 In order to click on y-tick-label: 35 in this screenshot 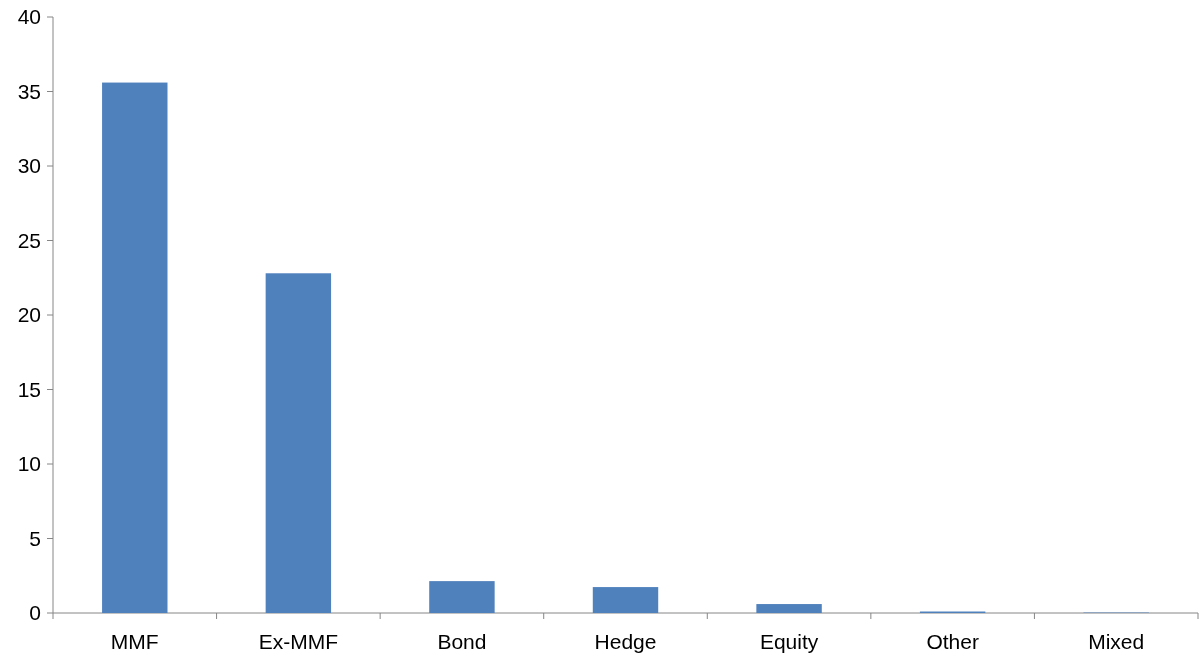, I will do `click(29, 91)`.